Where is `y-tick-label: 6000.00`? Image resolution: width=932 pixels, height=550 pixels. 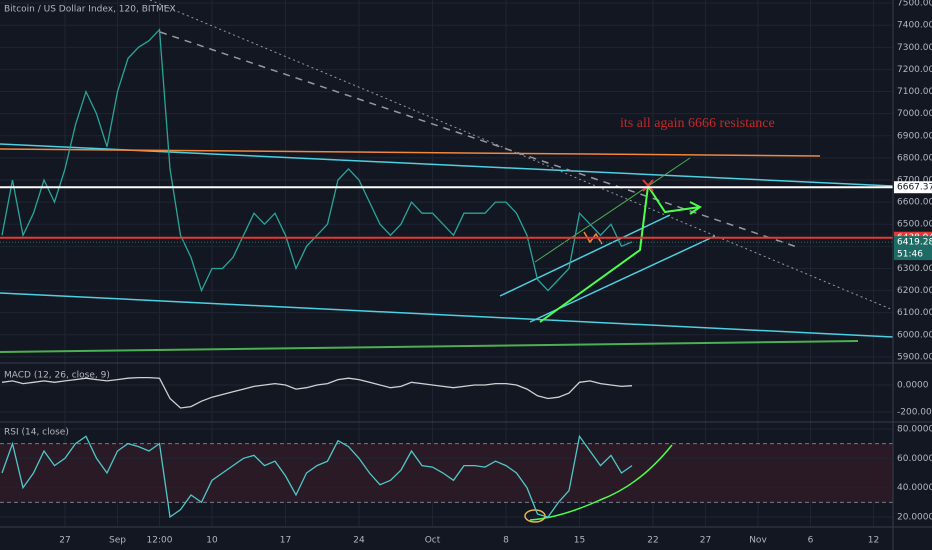
y-tick-label: 6000.00 is located at coordinates (914, 335).